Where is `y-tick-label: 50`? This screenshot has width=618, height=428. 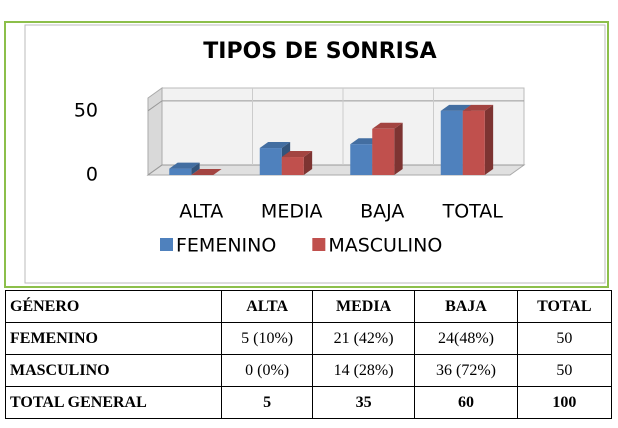 y-tick-label: 50 is located at coordinates (86, 110).